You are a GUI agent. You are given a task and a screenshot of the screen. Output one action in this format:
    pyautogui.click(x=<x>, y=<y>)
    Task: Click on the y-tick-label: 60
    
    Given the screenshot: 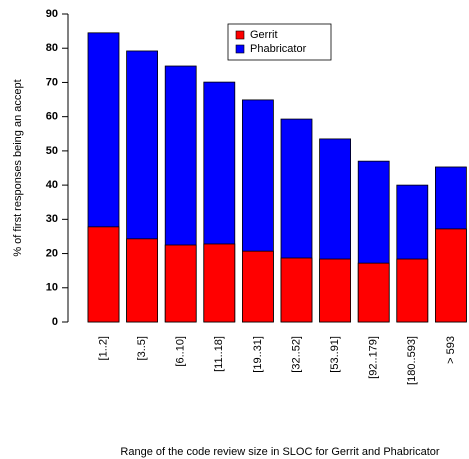 What is the action you would take?
    pyautogui.click(x=52, y=117)
    